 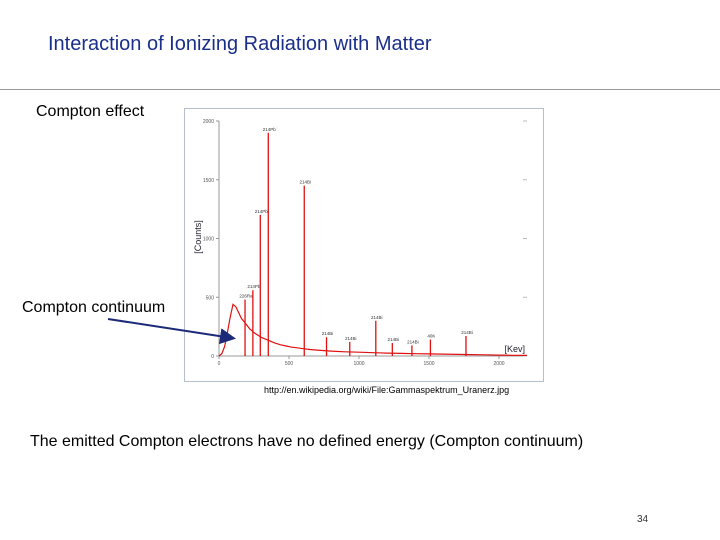 What do you see at coordinates (208, 181) in the screenshot?
I see `y-tick-label: 1500` at bounding box center [208, 181].